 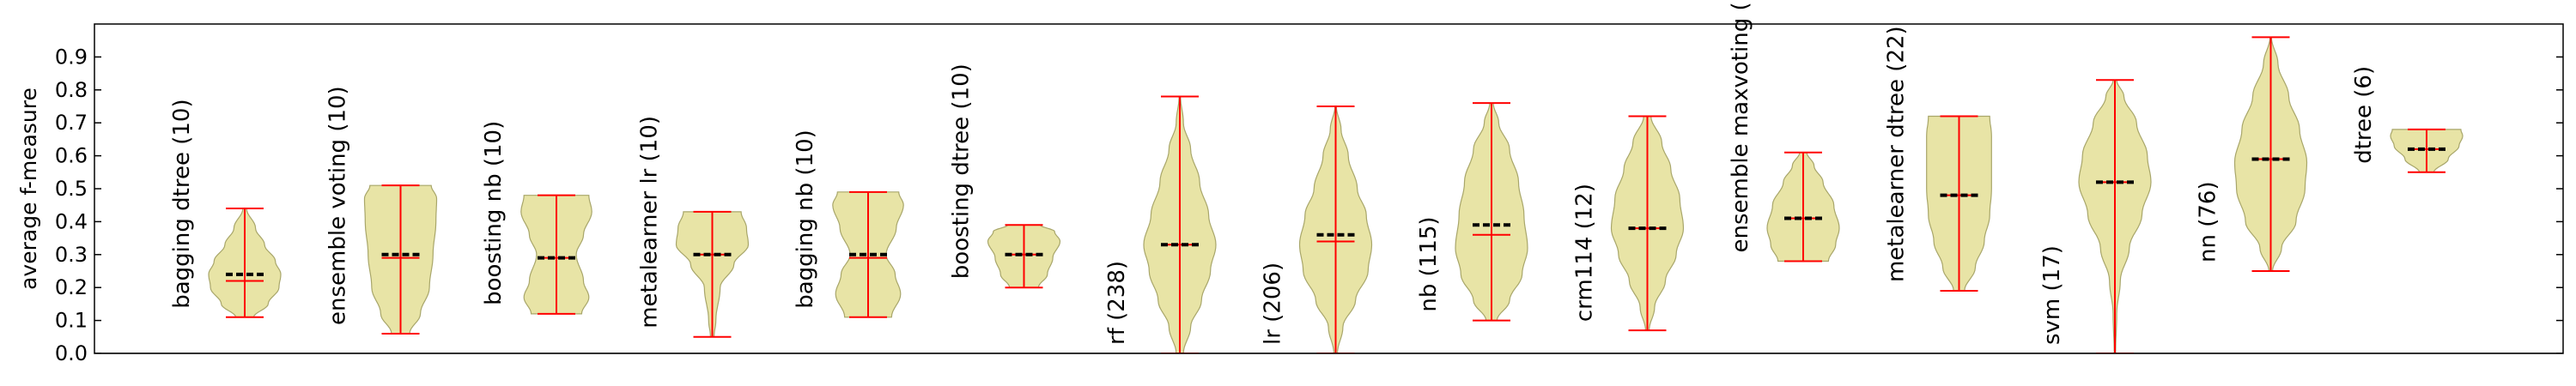 I want to click on category-label: metalearner lr (10), so click(x=650, y=222).